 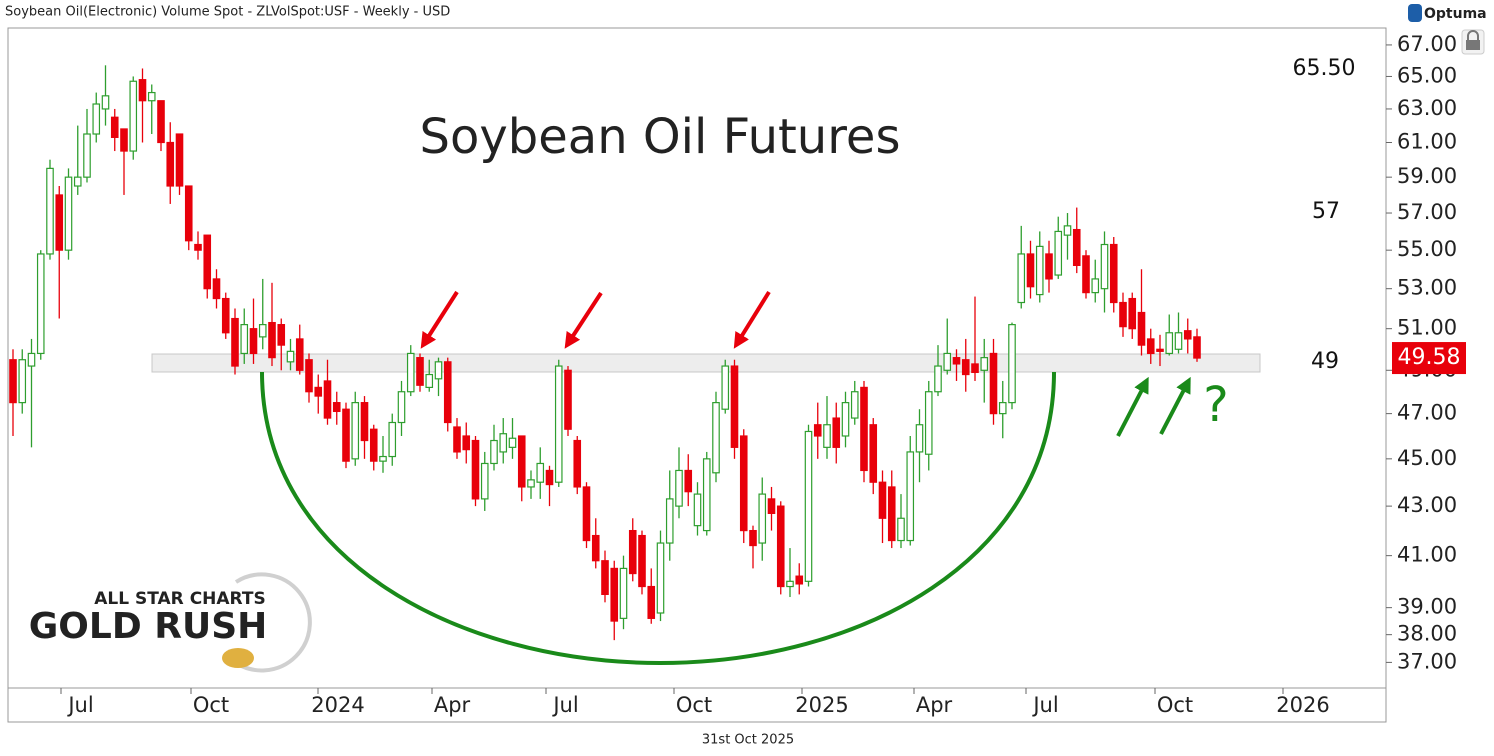 I want to click on logo-nugget, so click(x=238, y=658).